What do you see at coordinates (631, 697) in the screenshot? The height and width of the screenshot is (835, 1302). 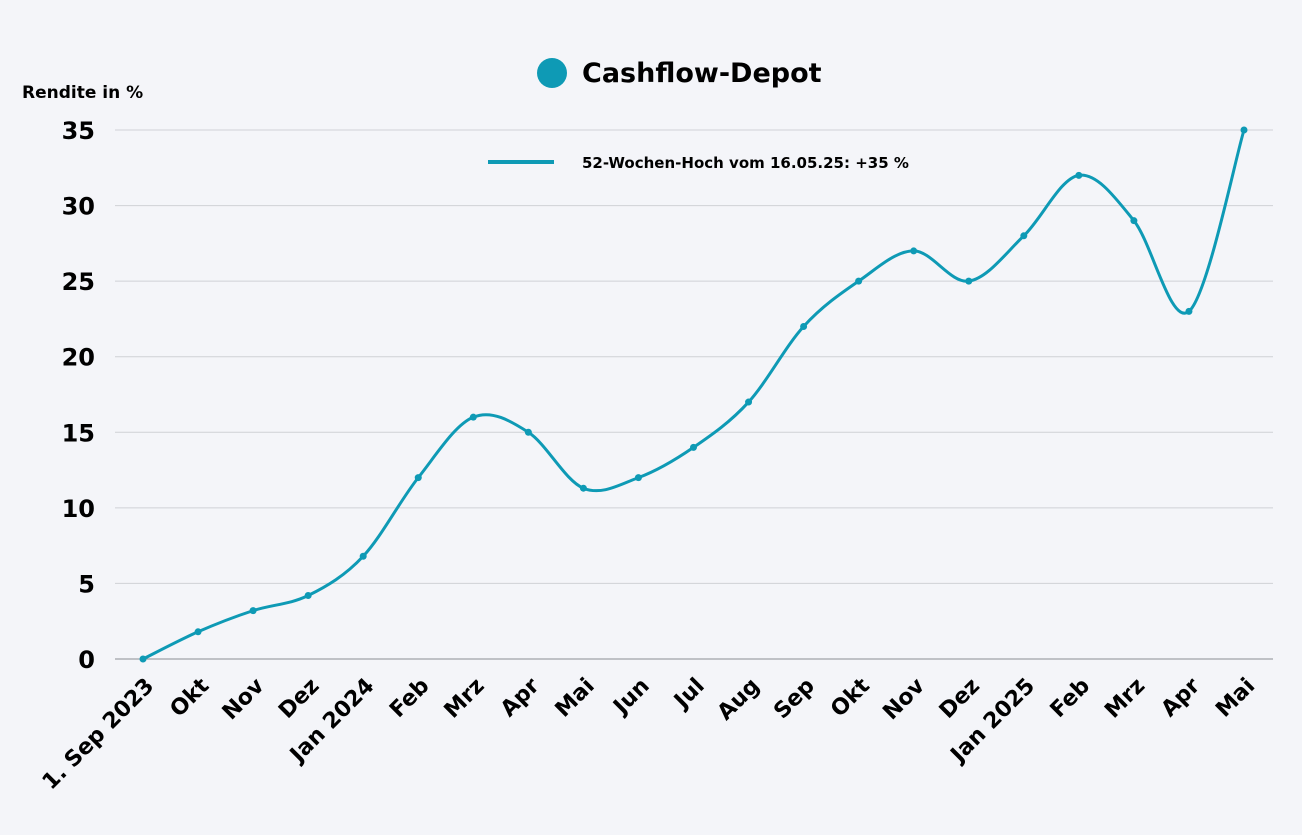 I see `x-tick-label: Jun` at bounding box center [631, 697].